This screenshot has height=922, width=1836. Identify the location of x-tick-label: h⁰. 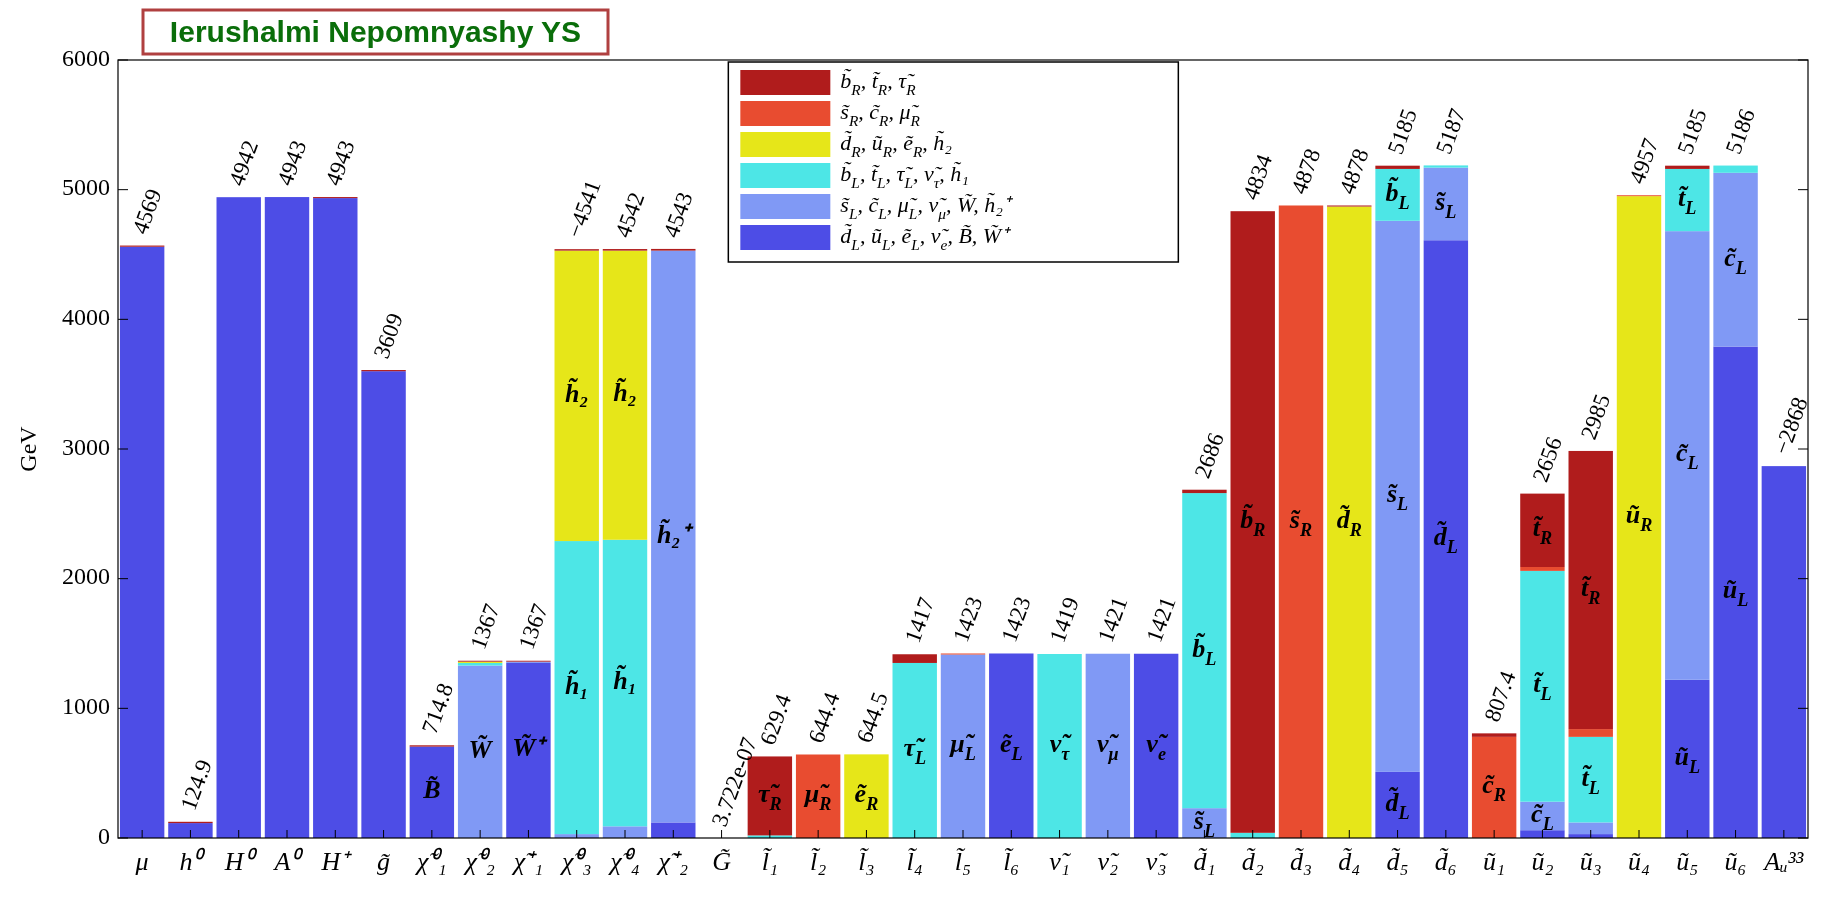
(193, 861).